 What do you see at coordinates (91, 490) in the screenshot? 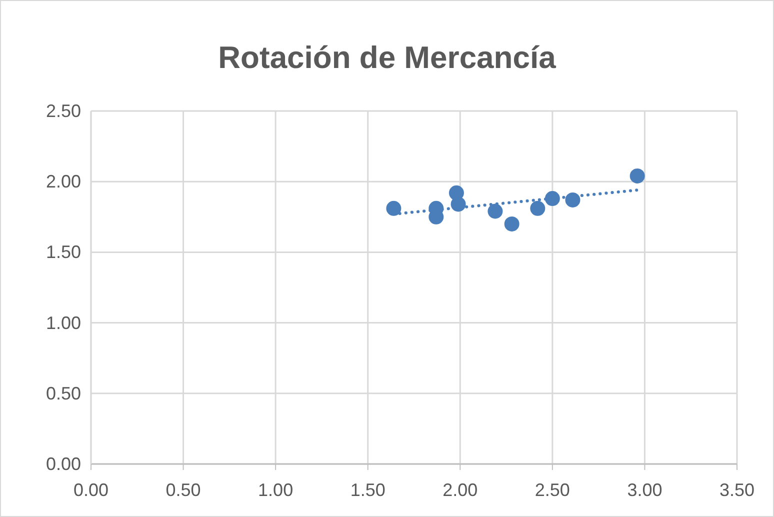
I see `x-tick-label: 0.00` at bounding box center [91, 490].